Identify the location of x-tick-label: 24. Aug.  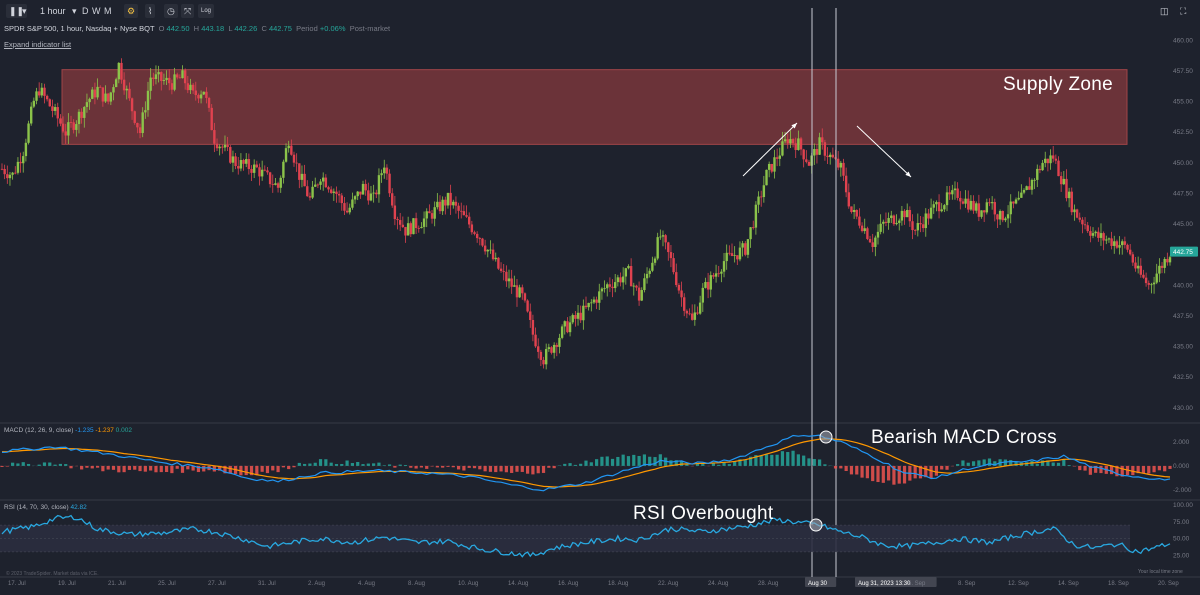
(718, 584).